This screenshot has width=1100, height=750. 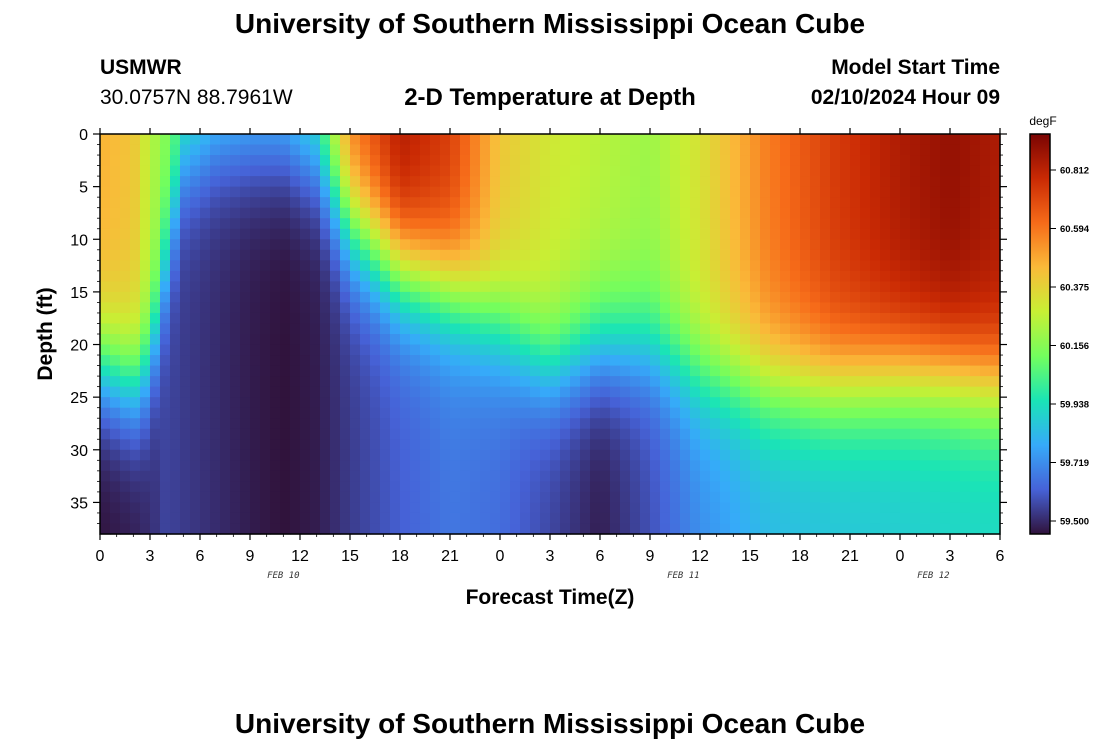 I want to click on y-axis-title: Depth (ft), so click(x=45, y=333).